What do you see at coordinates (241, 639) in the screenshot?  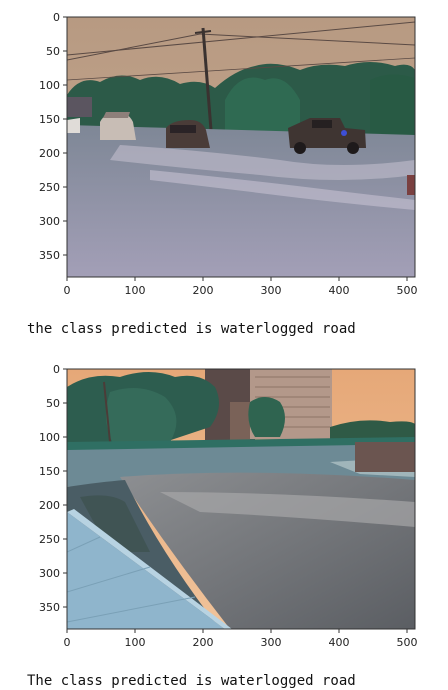 I see `xaxis-2: 0 100 200 300 400 500` at bounding box center [241, 639].